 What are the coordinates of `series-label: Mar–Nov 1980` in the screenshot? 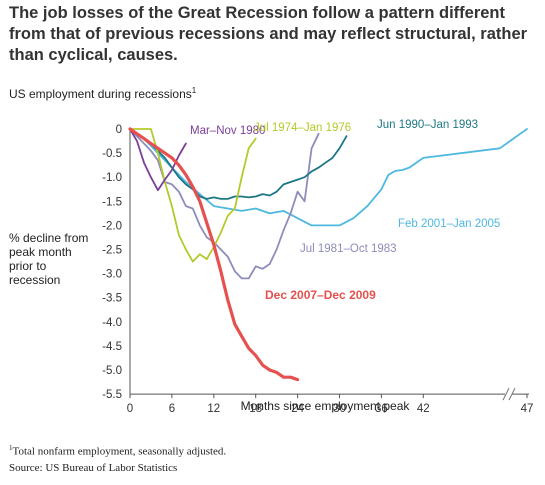 It's located at (227, 131).